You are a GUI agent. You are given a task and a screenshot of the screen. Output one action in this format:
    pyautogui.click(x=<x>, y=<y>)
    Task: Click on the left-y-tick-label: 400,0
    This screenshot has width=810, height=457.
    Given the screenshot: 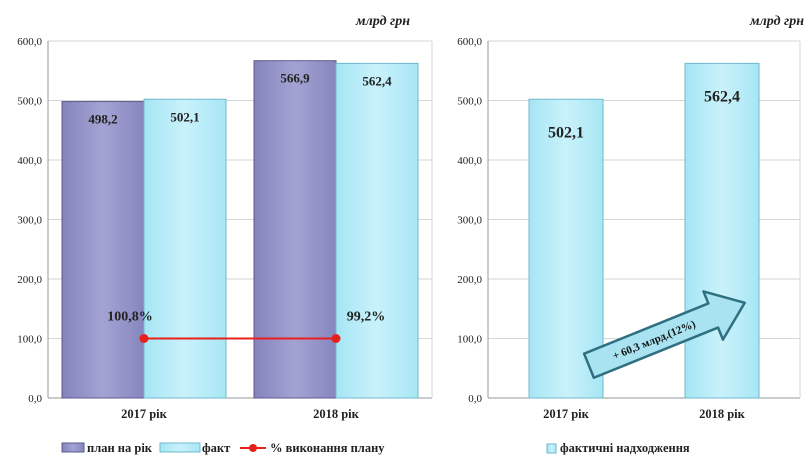 What is the action you would take?
    pyautogui.click(x=29, y=161)
    